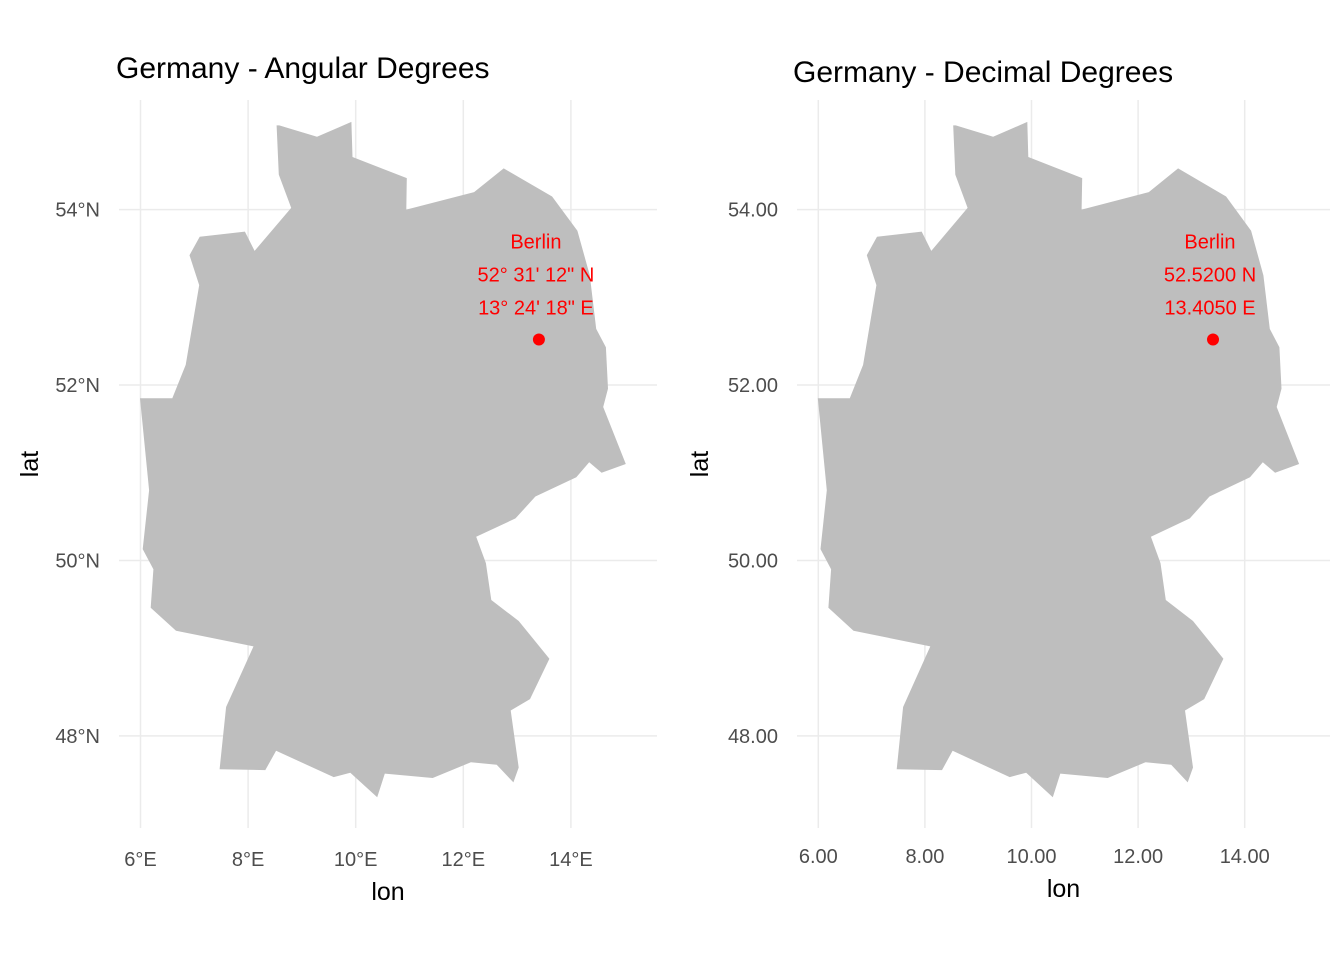  I want to click on x-tick-label: 8.00, so click(924, 857).